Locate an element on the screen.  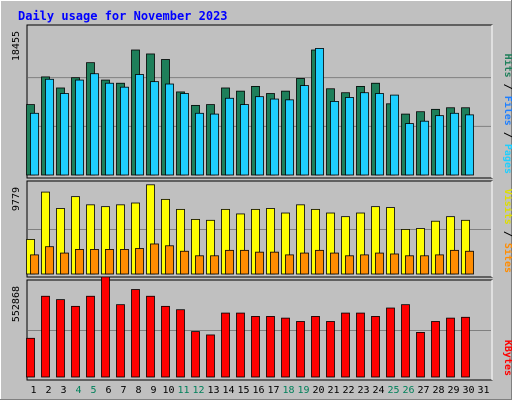
x-tick-label-2: 2 is located at coordinates (48, 390).